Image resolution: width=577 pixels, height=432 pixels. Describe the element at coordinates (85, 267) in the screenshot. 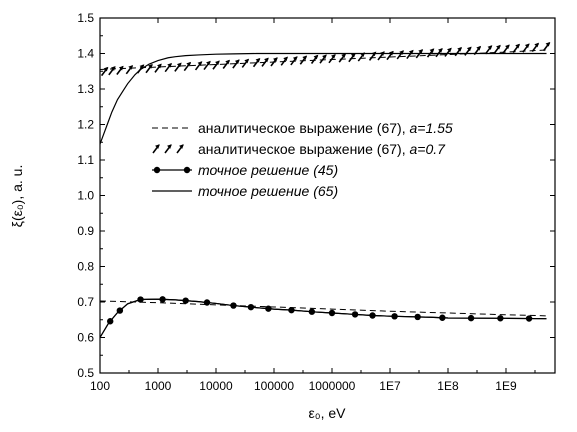

I see `y-tick-label-3: 0.8` at that location.